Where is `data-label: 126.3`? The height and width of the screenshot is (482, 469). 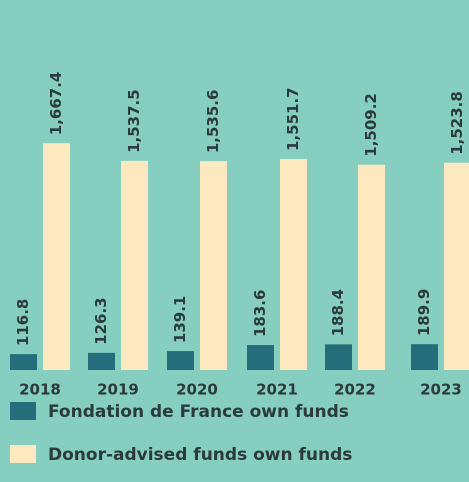
data-label: 126.3 is located at coordinates (101, 320).